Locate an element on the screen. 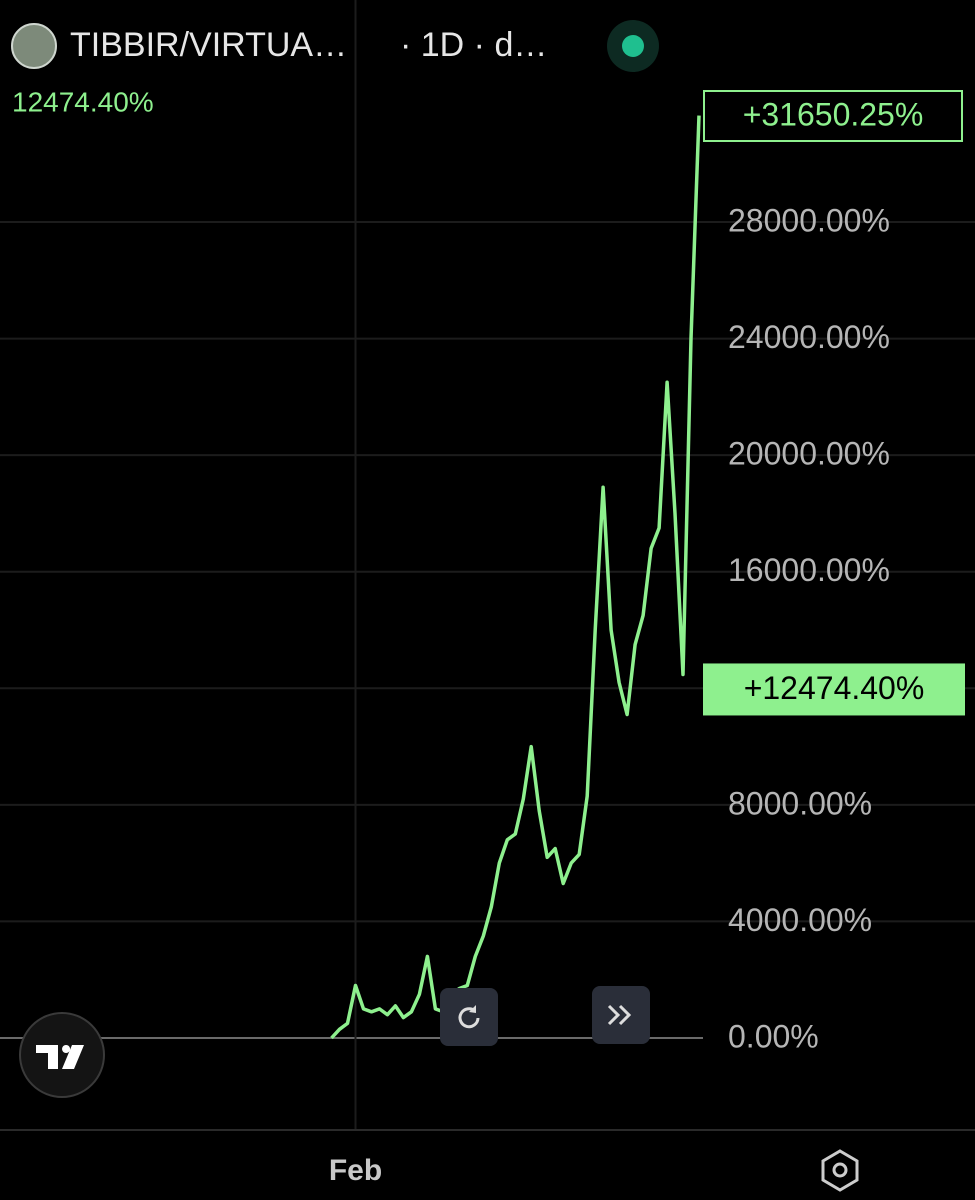 This screenshot has height=1200, width=975. scroll-button is located at coordinates (621, 1015).